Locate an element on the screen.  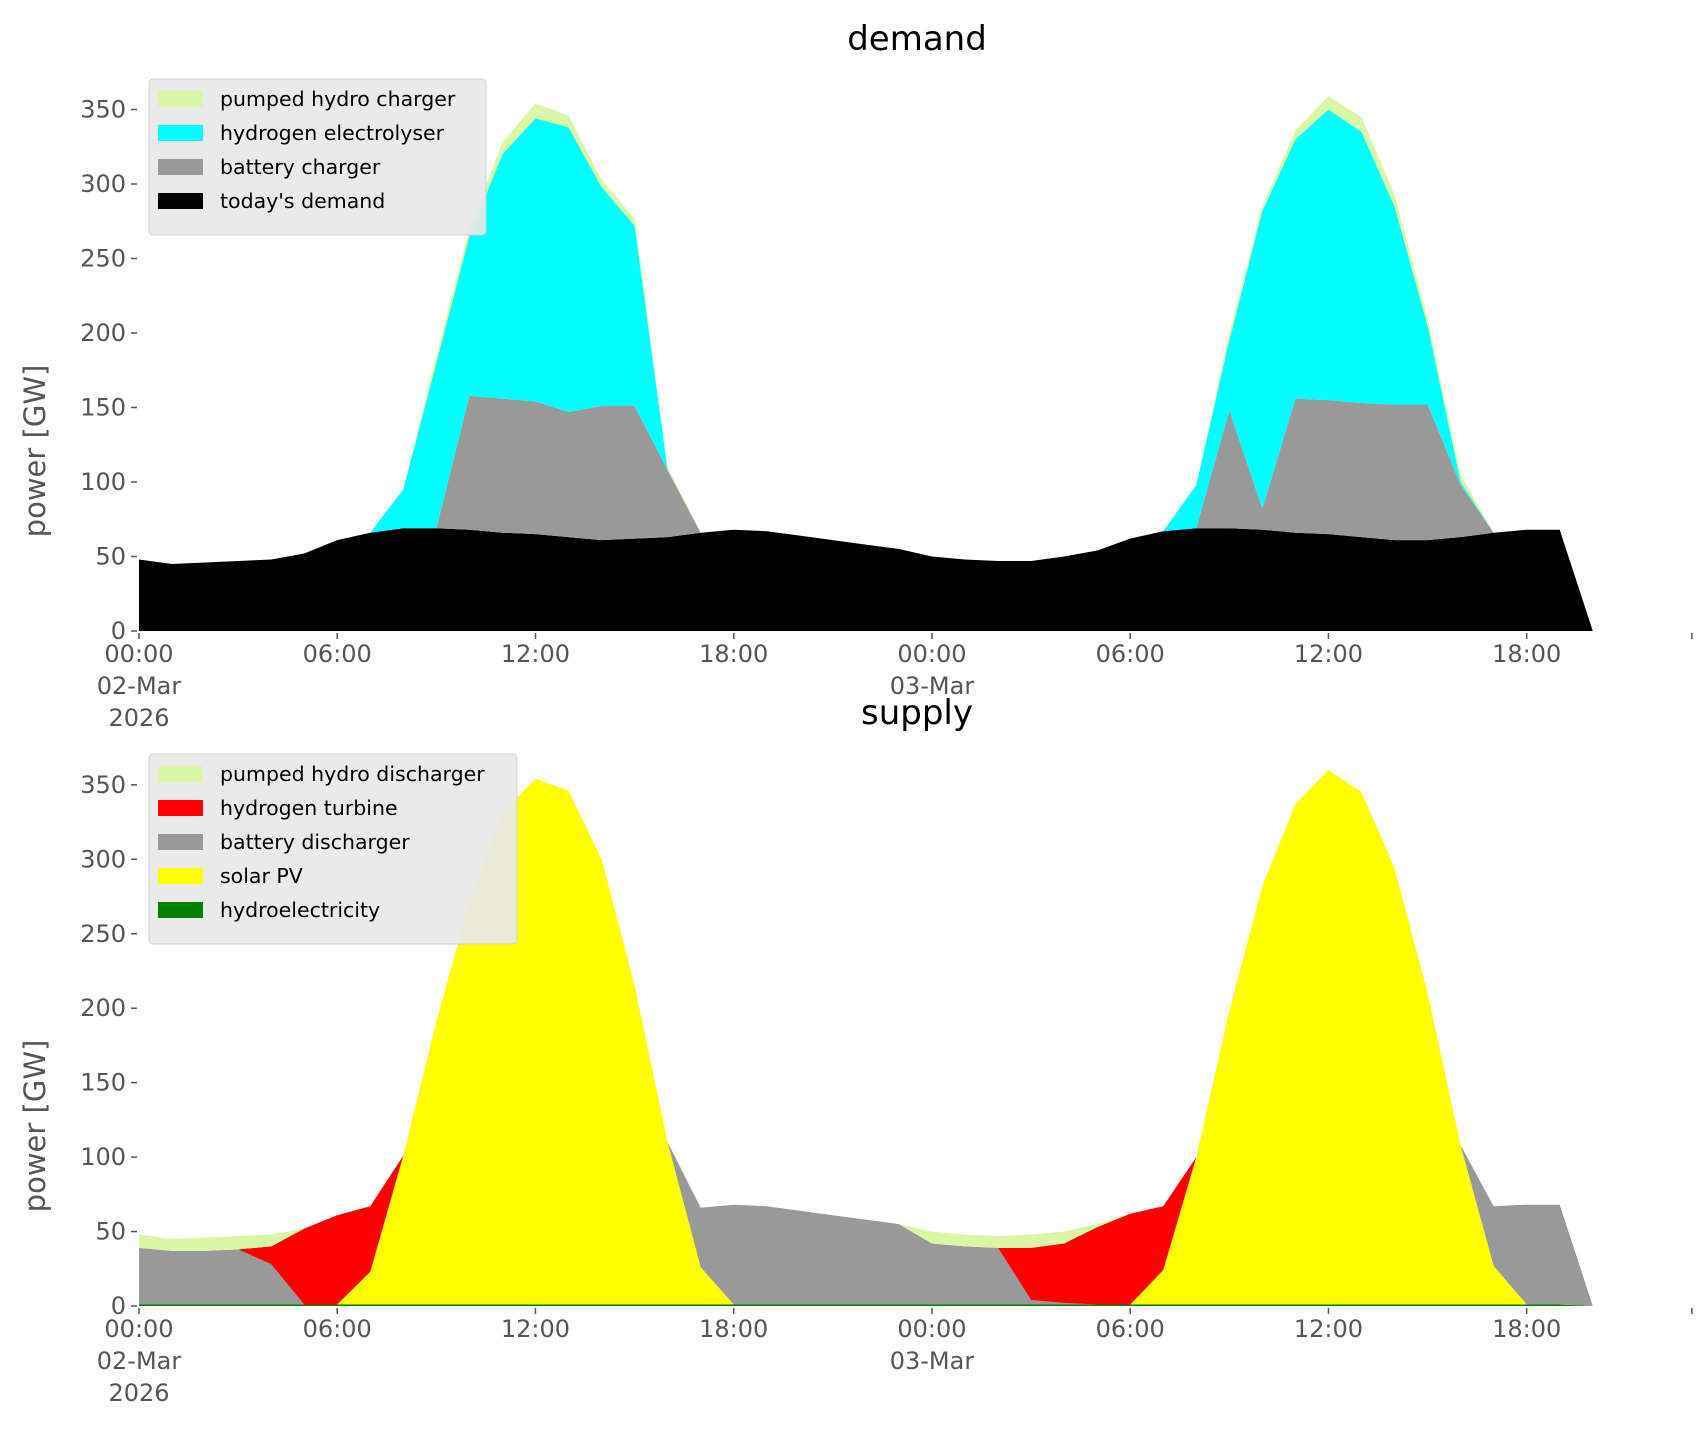
legend-label: pumped hydro charger is located at coordinates (338, 99).